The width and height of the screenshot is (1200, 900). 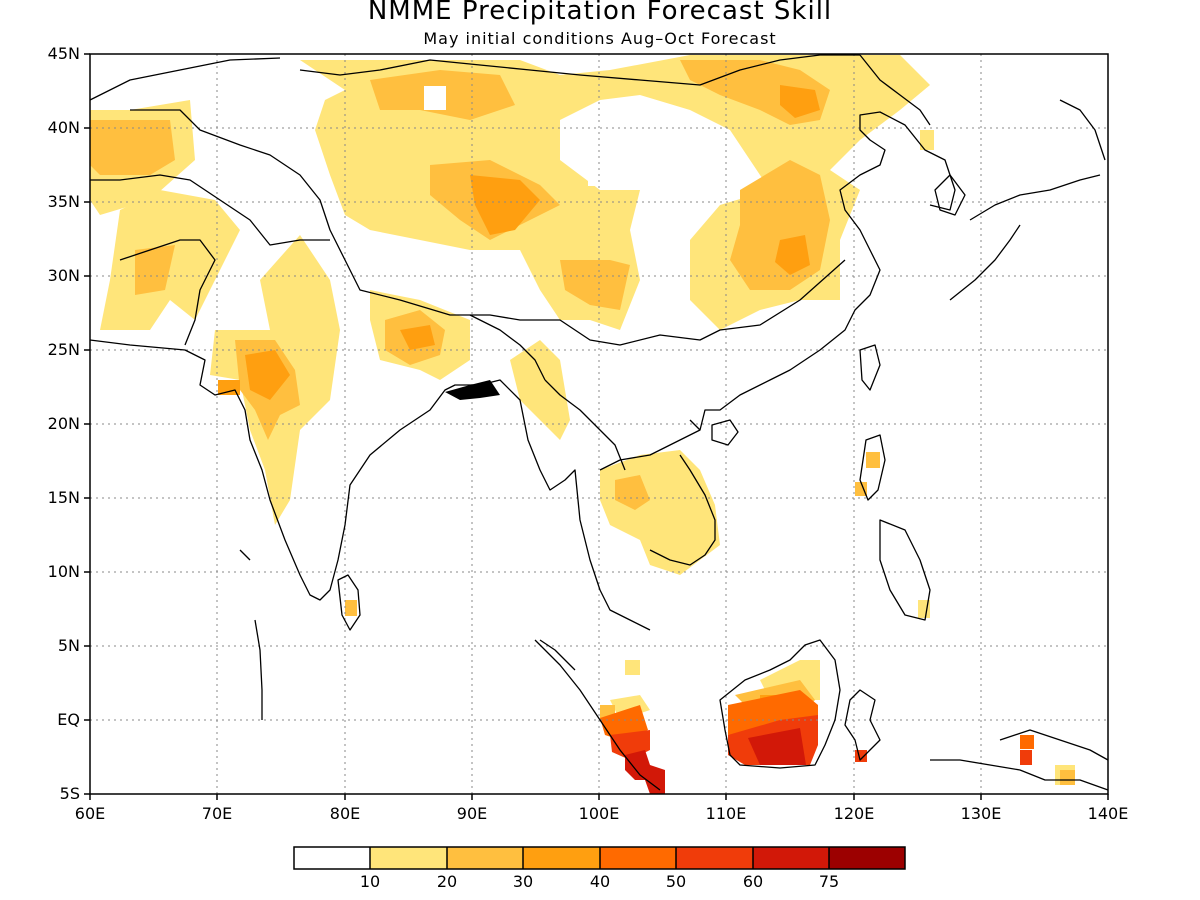 I want to click on colorbar-label-40: 40, so click(x=600, y=881).